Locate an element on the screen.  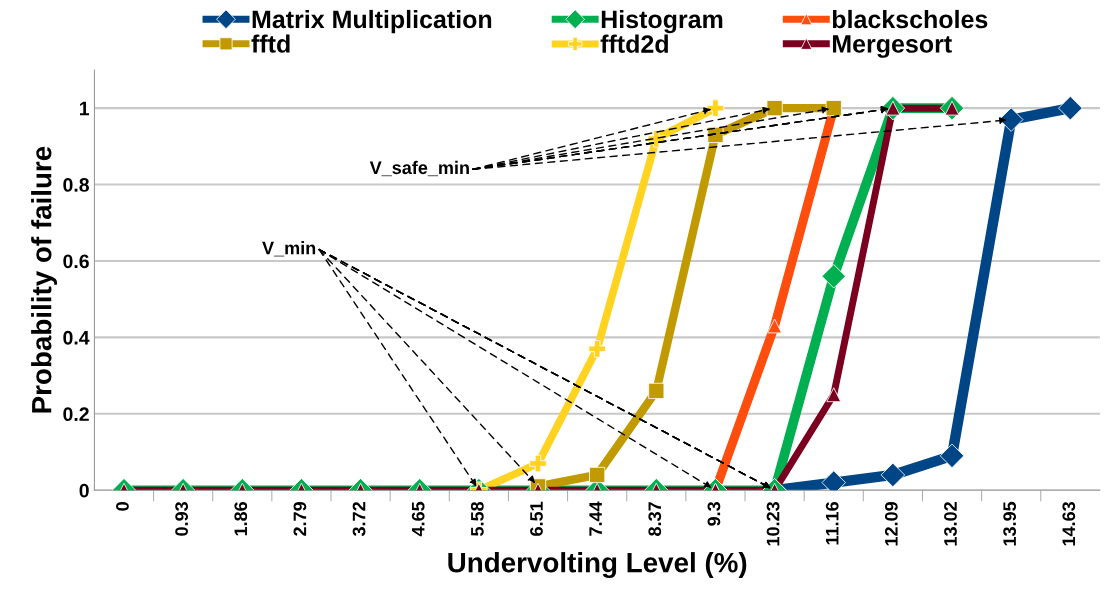
x-tick-label: 5.58 is located at coordinates (477, 518).